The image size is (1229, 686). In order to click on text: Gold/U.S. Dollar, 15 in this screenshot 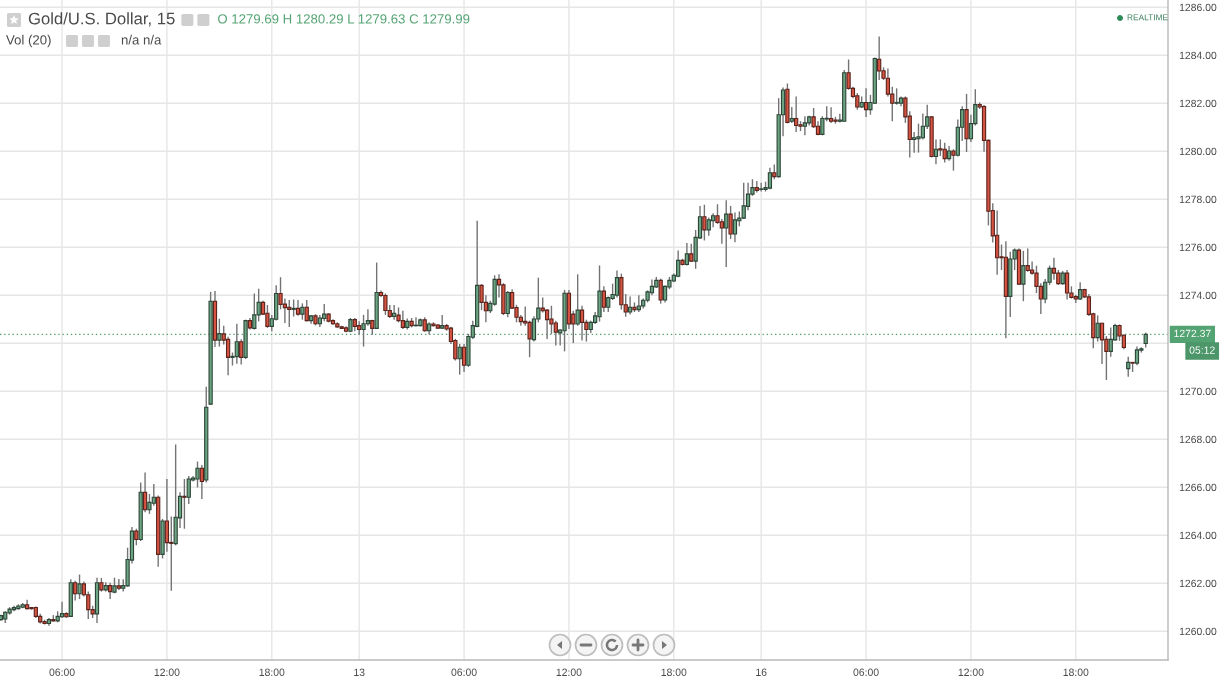, I will do `click(101, 19)`.